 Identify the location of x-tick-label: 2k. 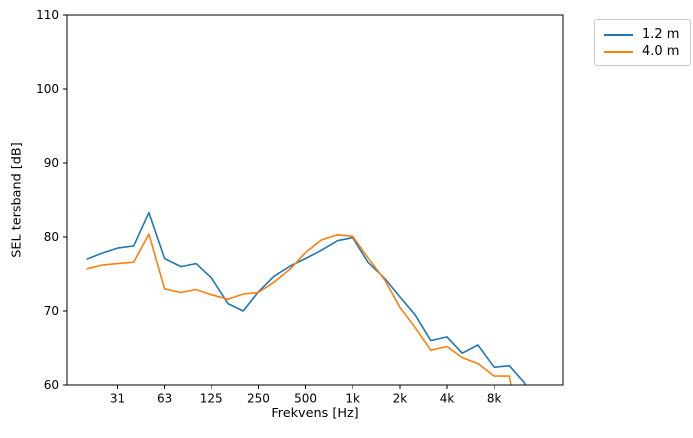
(400, 399).